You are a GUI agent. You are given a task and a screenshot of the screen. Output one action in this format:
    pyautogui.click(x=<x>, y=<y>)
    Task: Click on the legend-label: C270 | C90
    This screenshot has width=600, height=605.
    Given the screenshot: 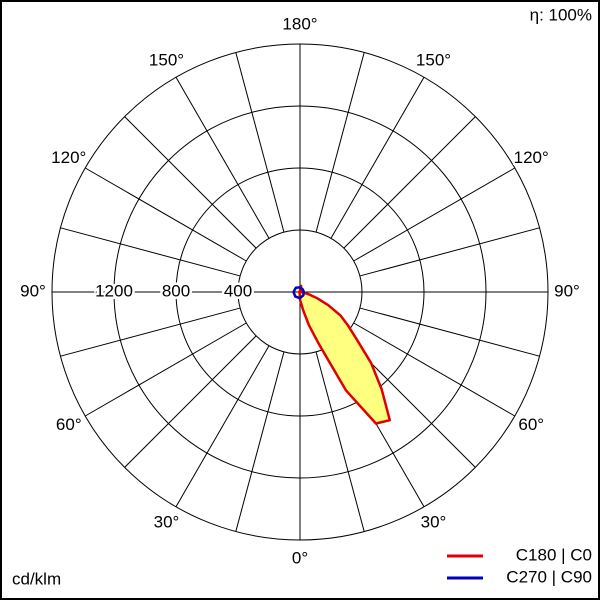 What is the action you would take?
    pyautogui.click(x=549, y=576)
    